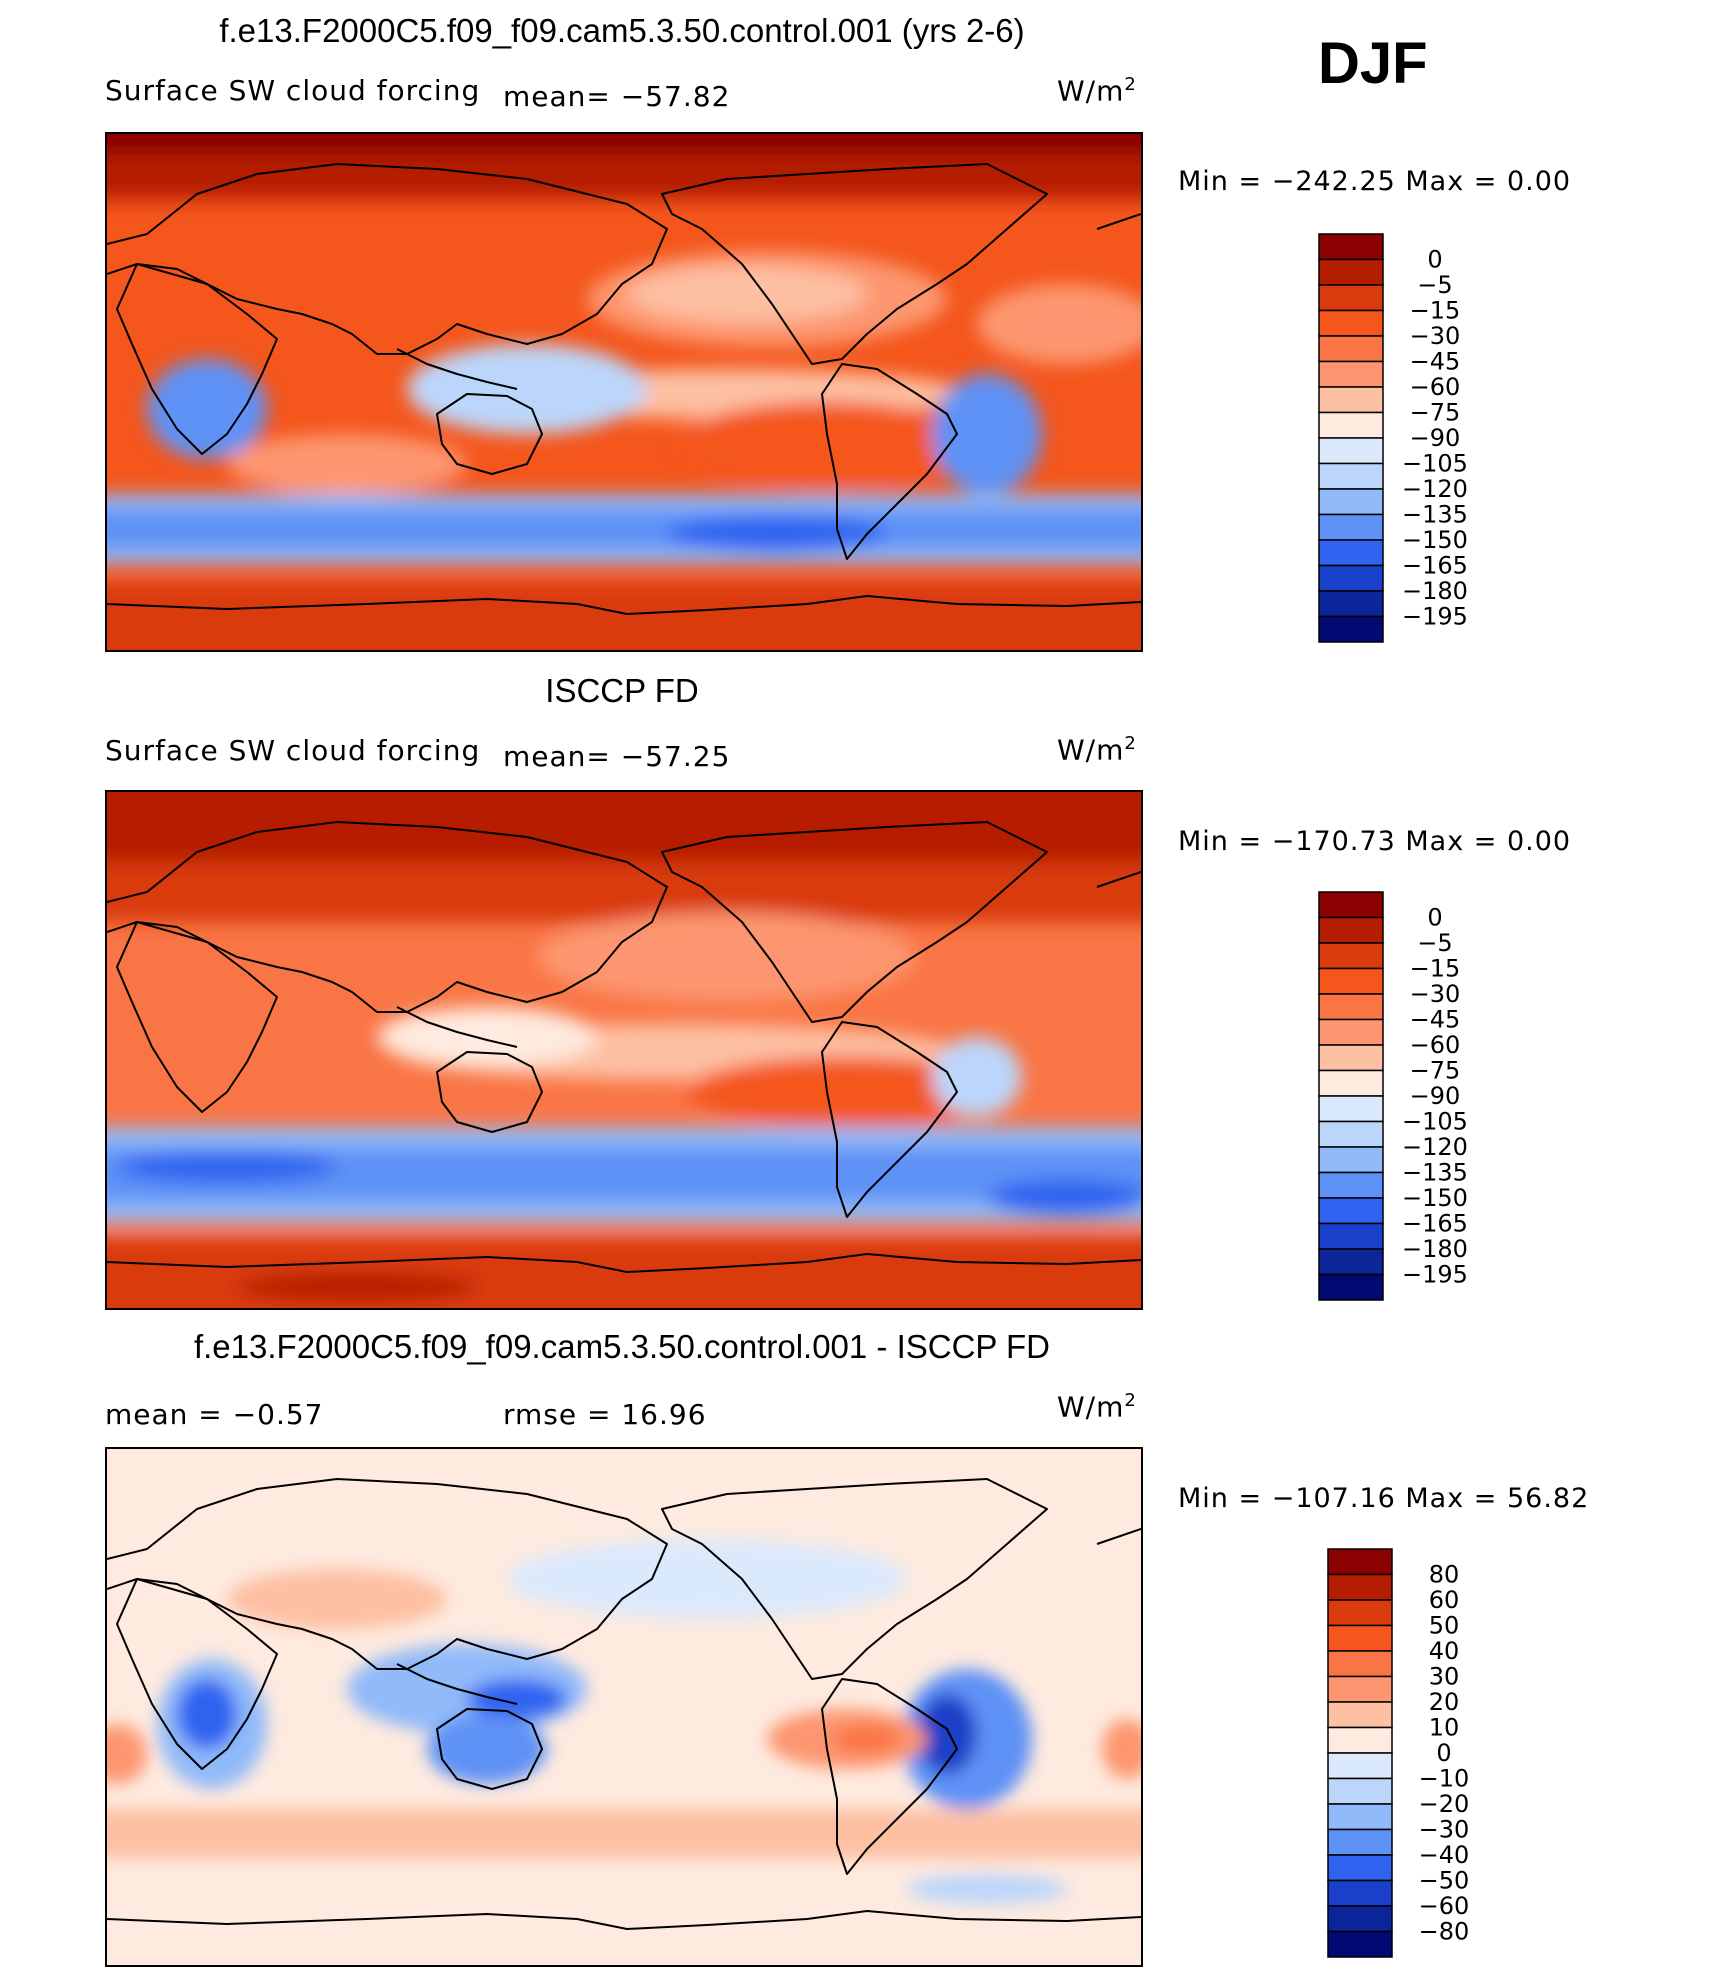 This screenshot has height=1967, width=1710. I want to click on p2-coast-antarctica, so click(624, 1263).